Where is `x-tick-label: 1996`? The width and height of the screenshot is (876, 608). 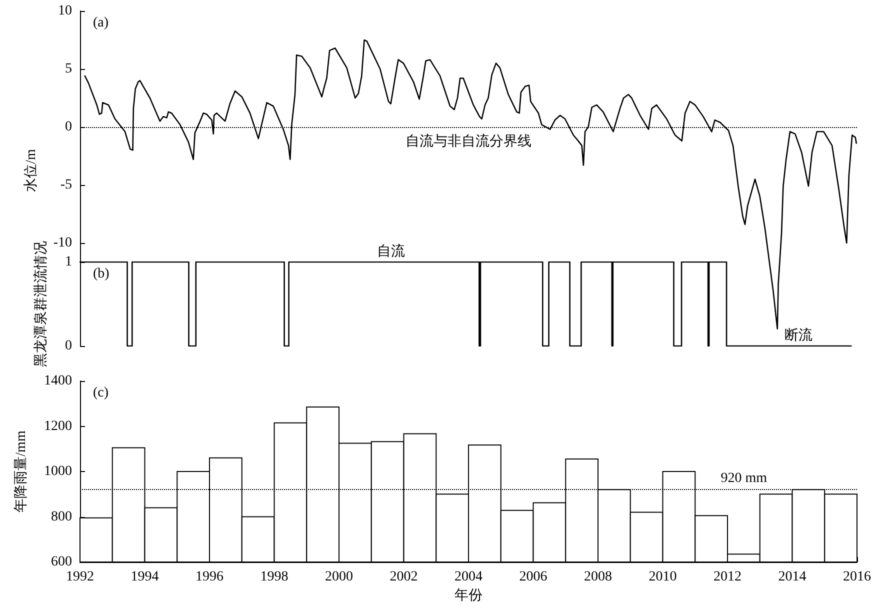 x-tick-label: 1996 is located at coordinates (210, 577).